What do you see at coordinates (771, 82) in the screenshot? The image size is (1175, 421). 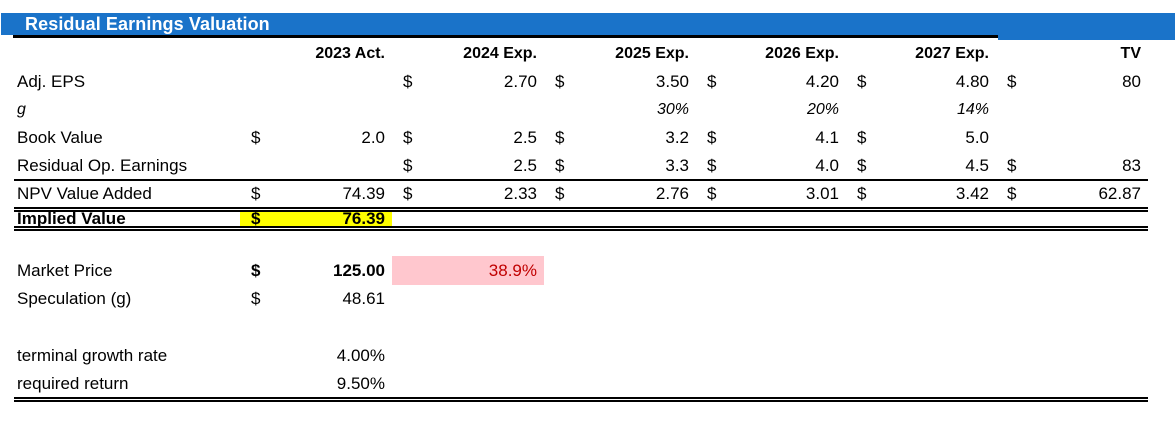 I see `cell-2026: $4.20` at bounding box center [771, 82].